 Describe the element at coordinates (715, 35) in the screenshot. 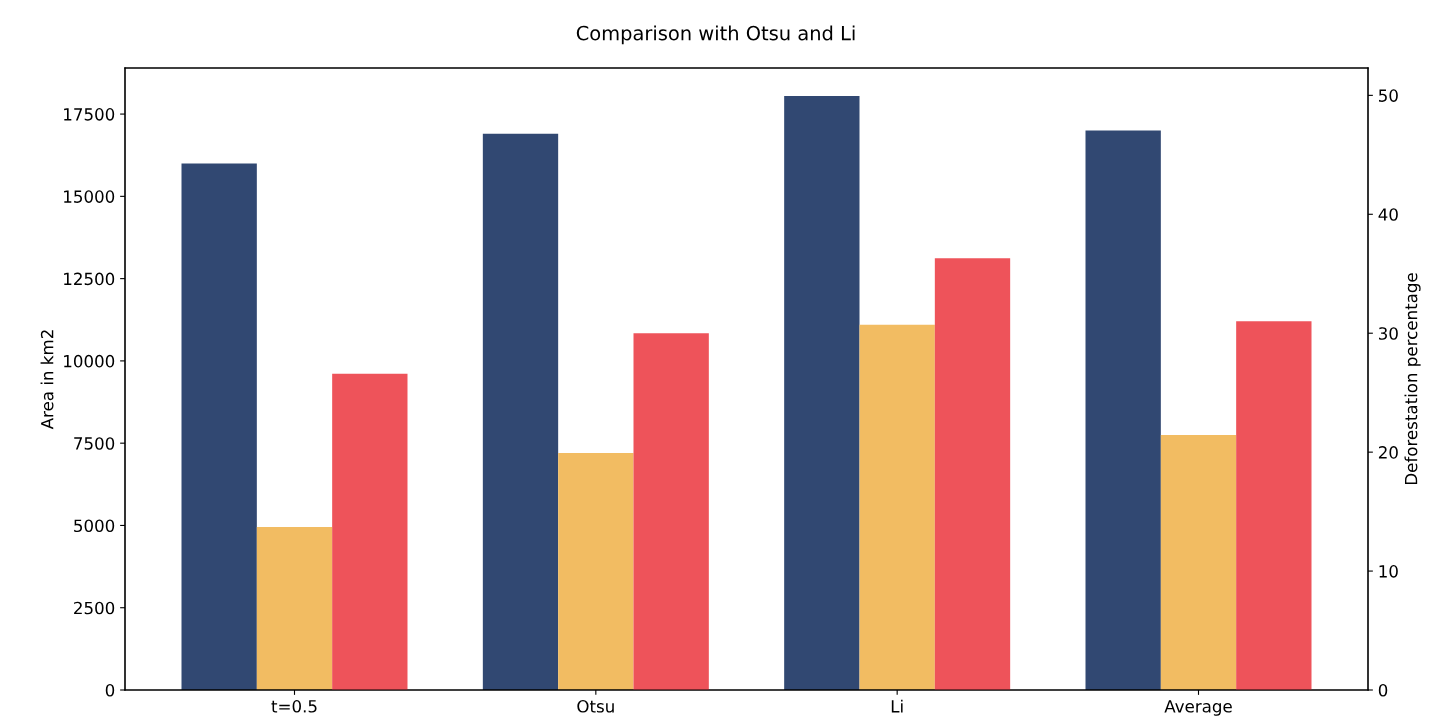

I see `chart-title: Comparison with Otsu and Li` at that location.